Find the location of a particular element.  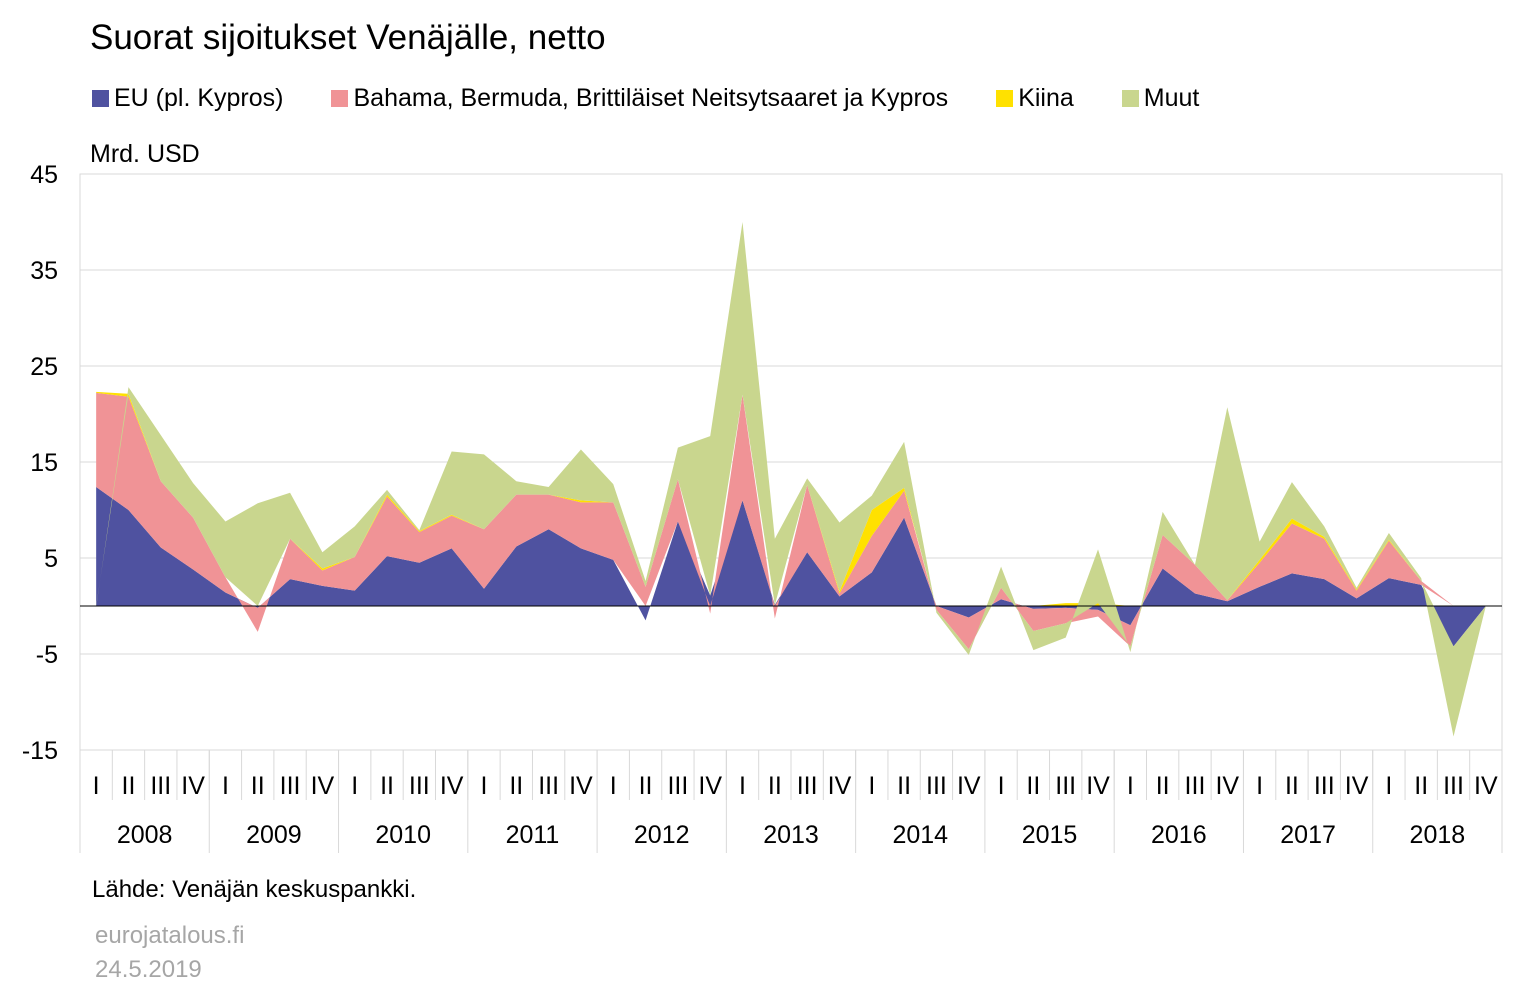

year-tick-label: 2014 is located at coordinates (920, 835).